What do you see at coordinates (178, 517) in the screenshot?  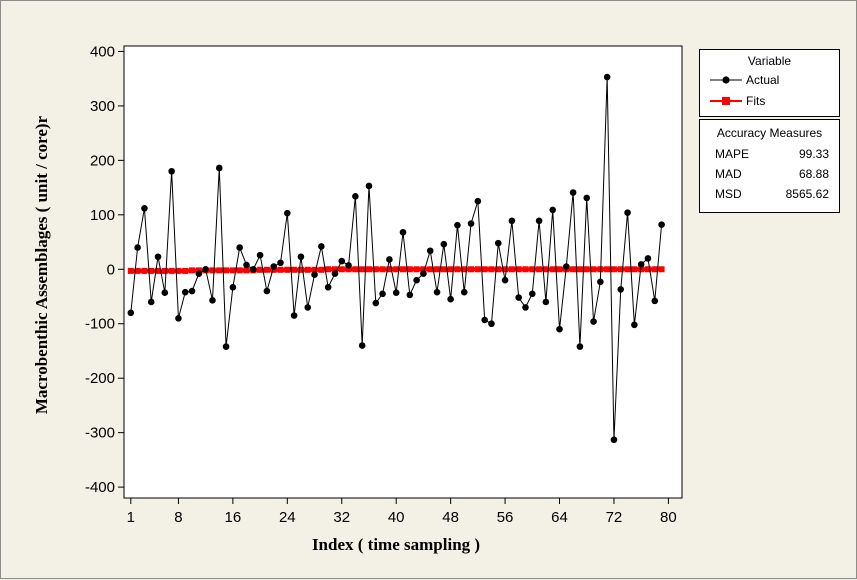 I see `x-tick-label: 8` at bounding box center [178, 517].